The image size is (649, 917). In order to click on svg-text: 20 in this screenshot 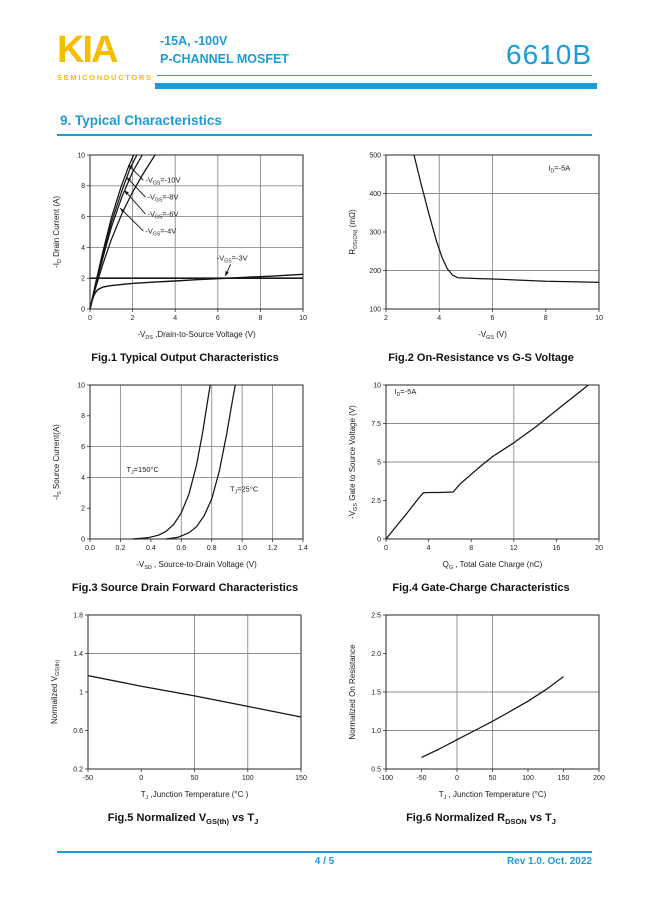, I will do `click(599, 548)`.